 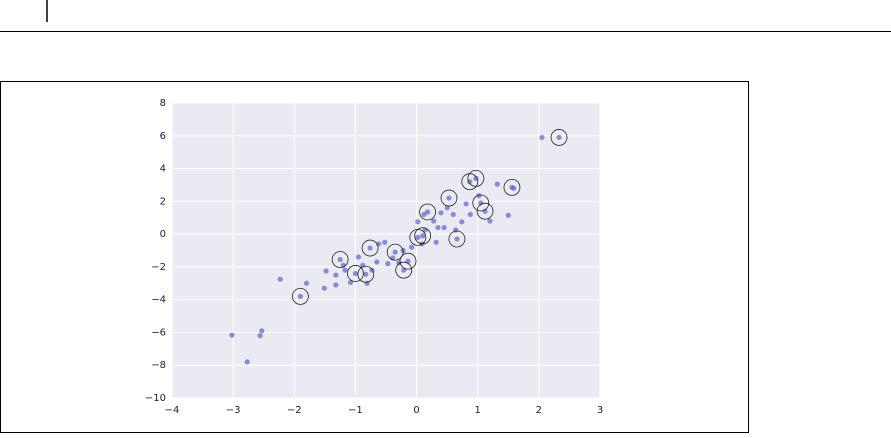 I want to click on y-tick-label: 0, so click(x=163, y=234).